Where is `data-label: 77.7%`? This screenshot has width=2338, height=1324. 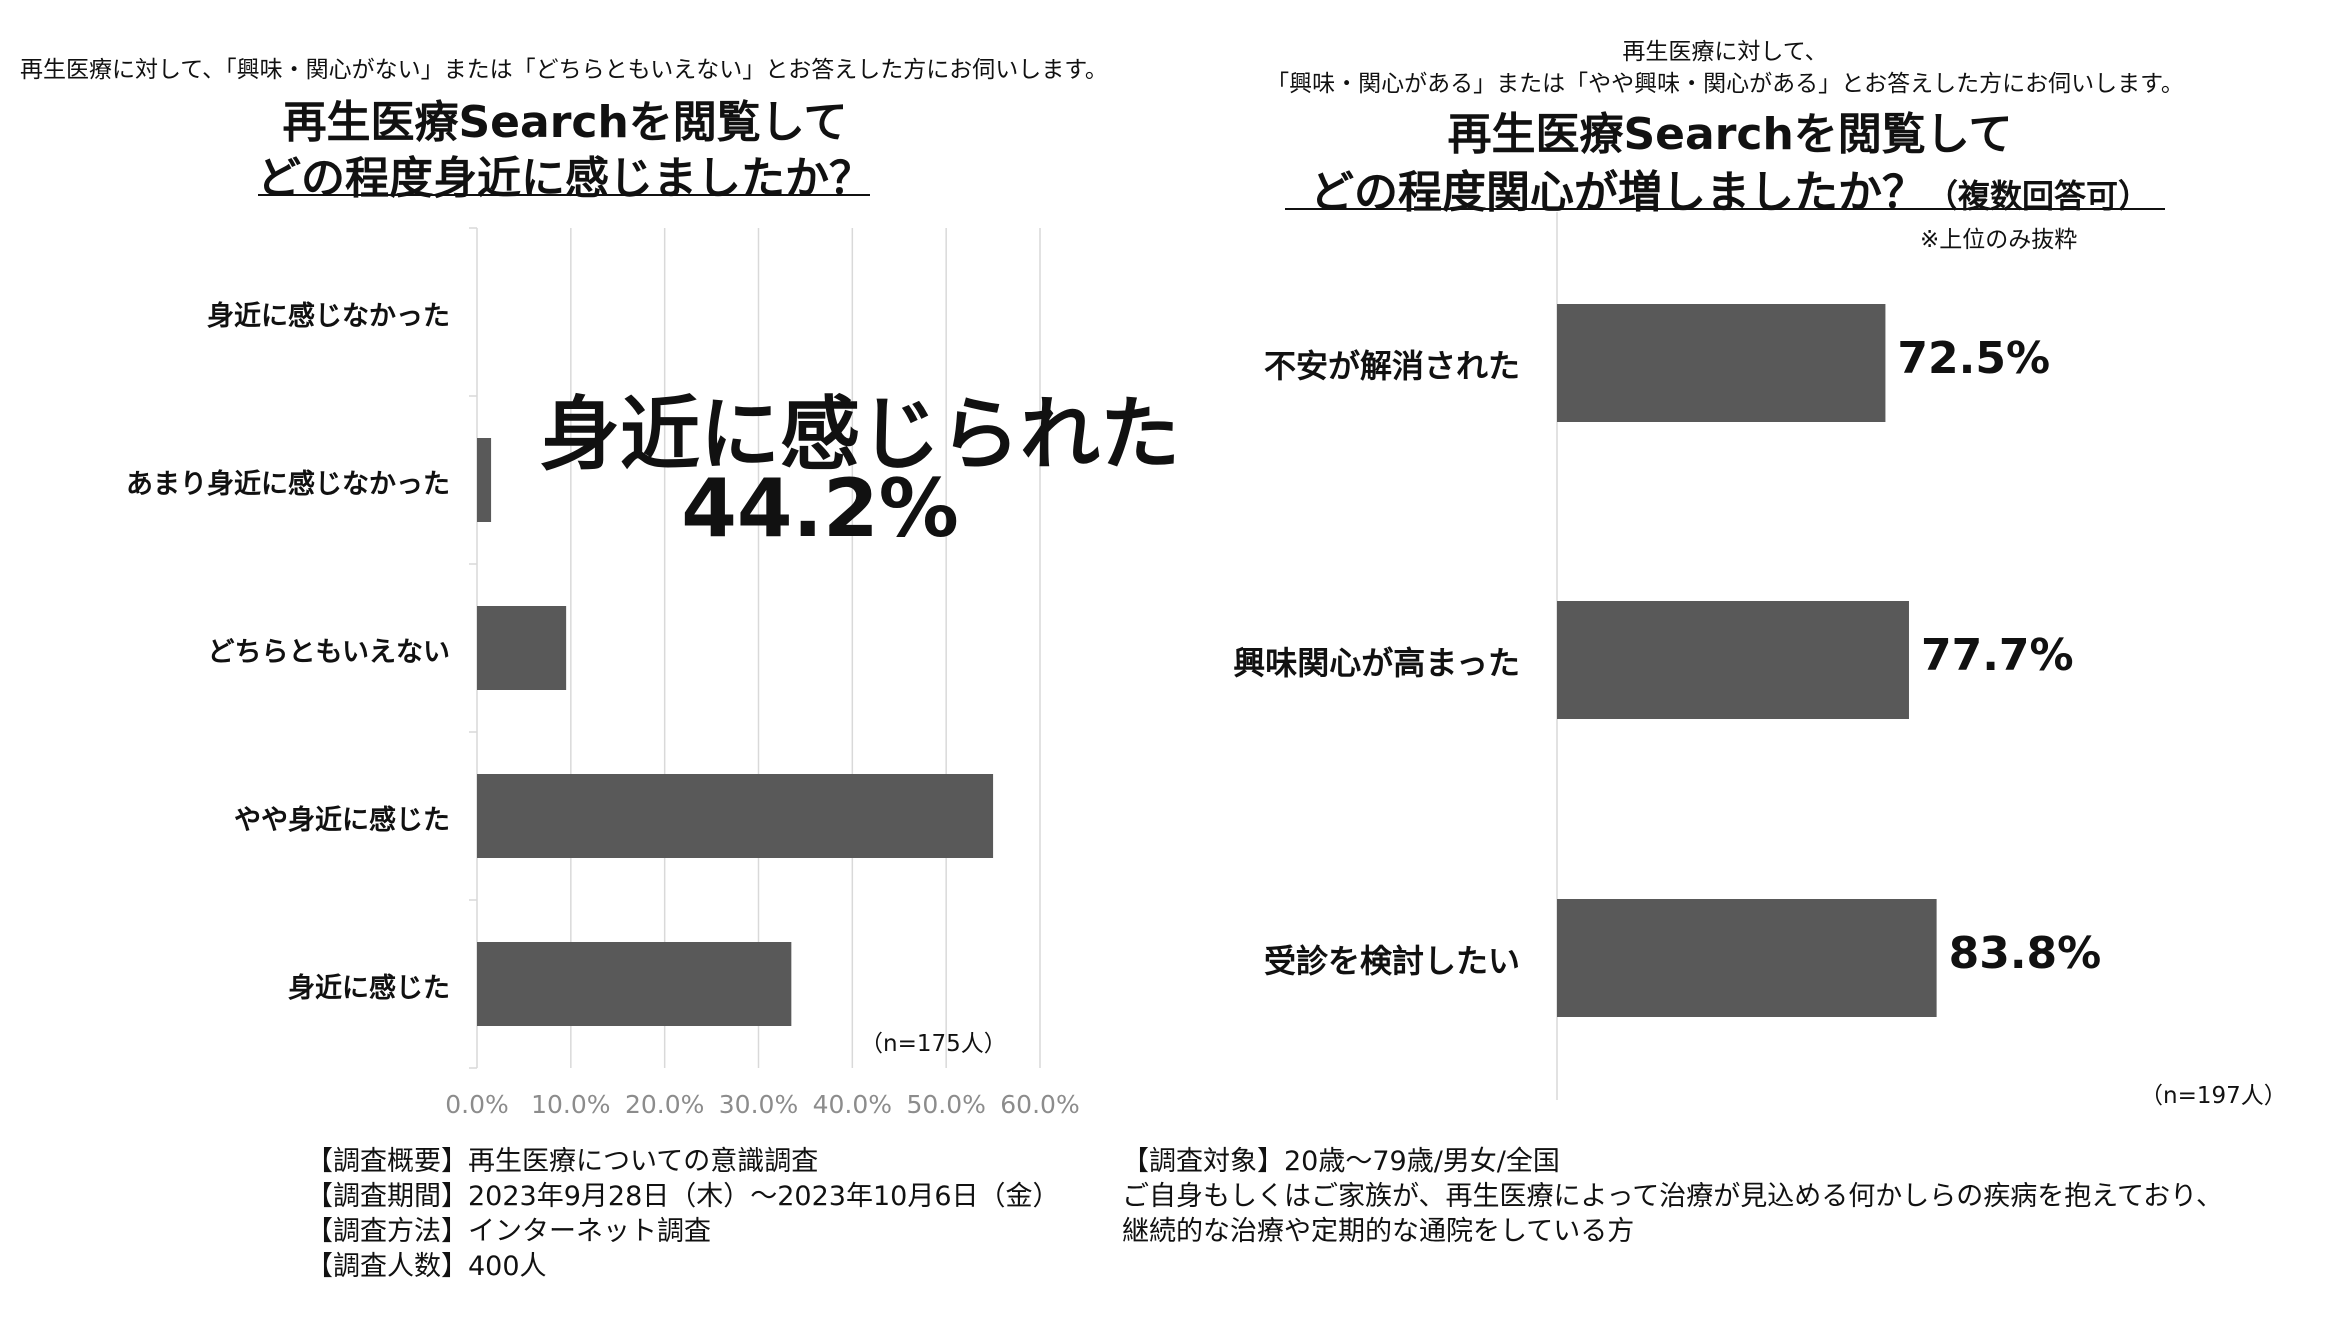 data-label: 77.7% is located at coordinates (1997, 655).